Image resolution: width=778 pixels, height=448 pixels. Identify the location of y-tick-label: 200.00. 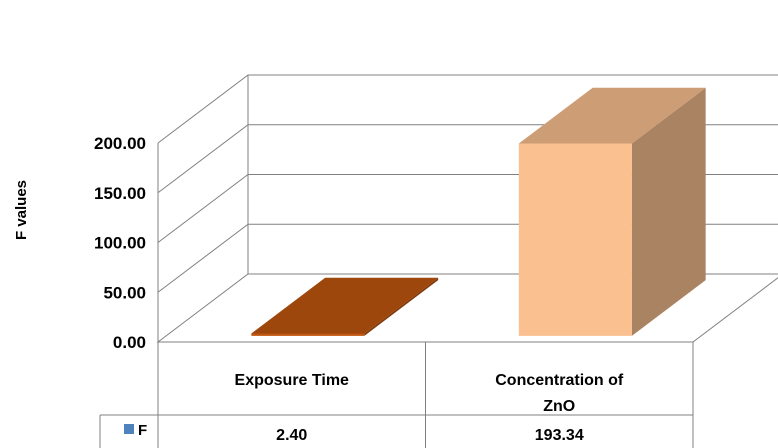
(120, 143).